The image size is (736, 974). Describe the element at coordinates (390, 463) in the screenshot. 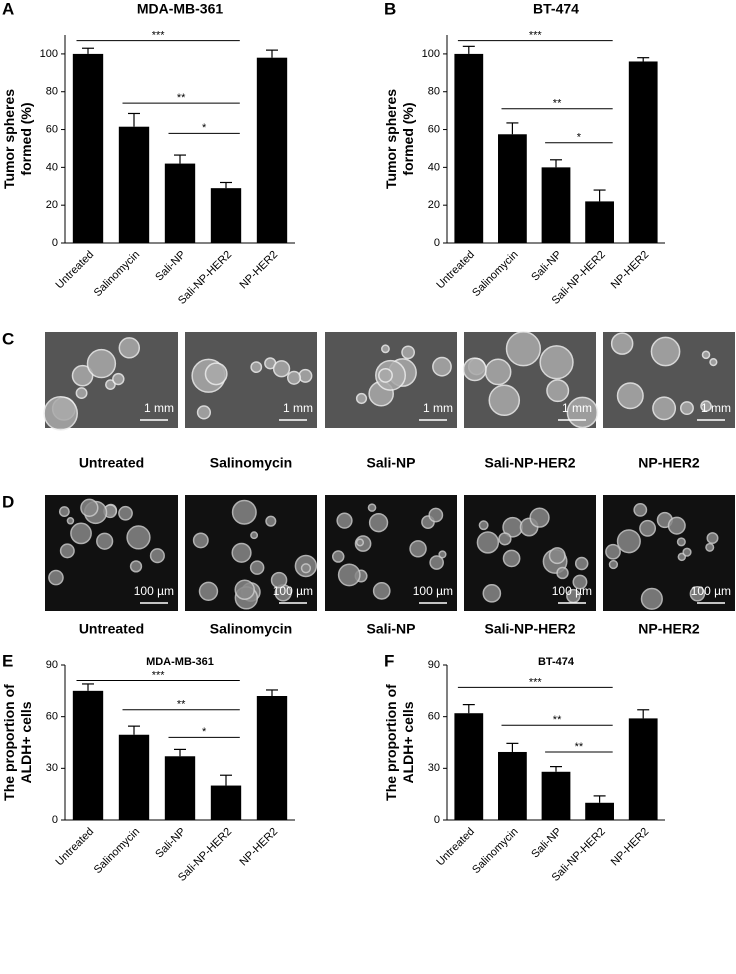

I see `image-caption: Sali-NP` at that location.